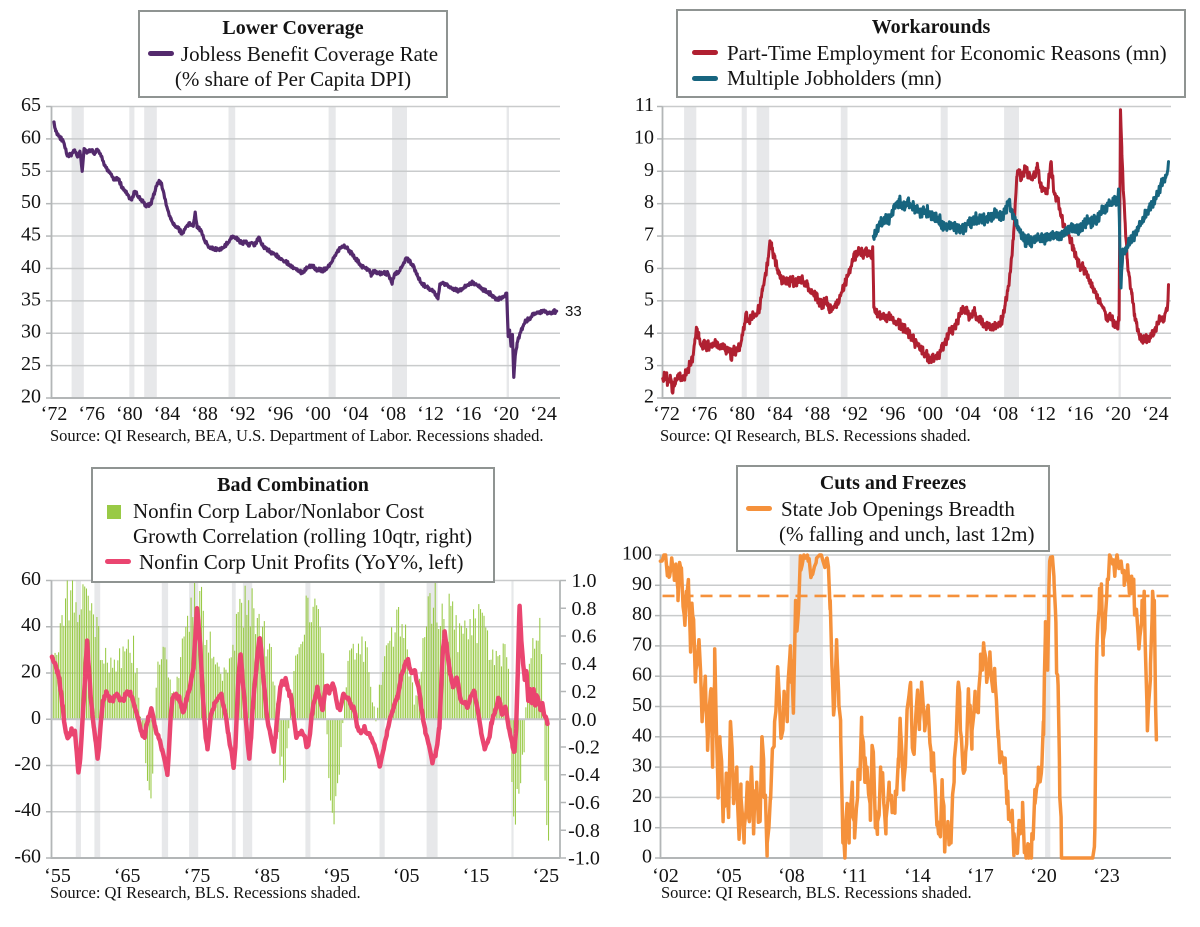  I want to click on svg-text: 25, so click(31, 364).